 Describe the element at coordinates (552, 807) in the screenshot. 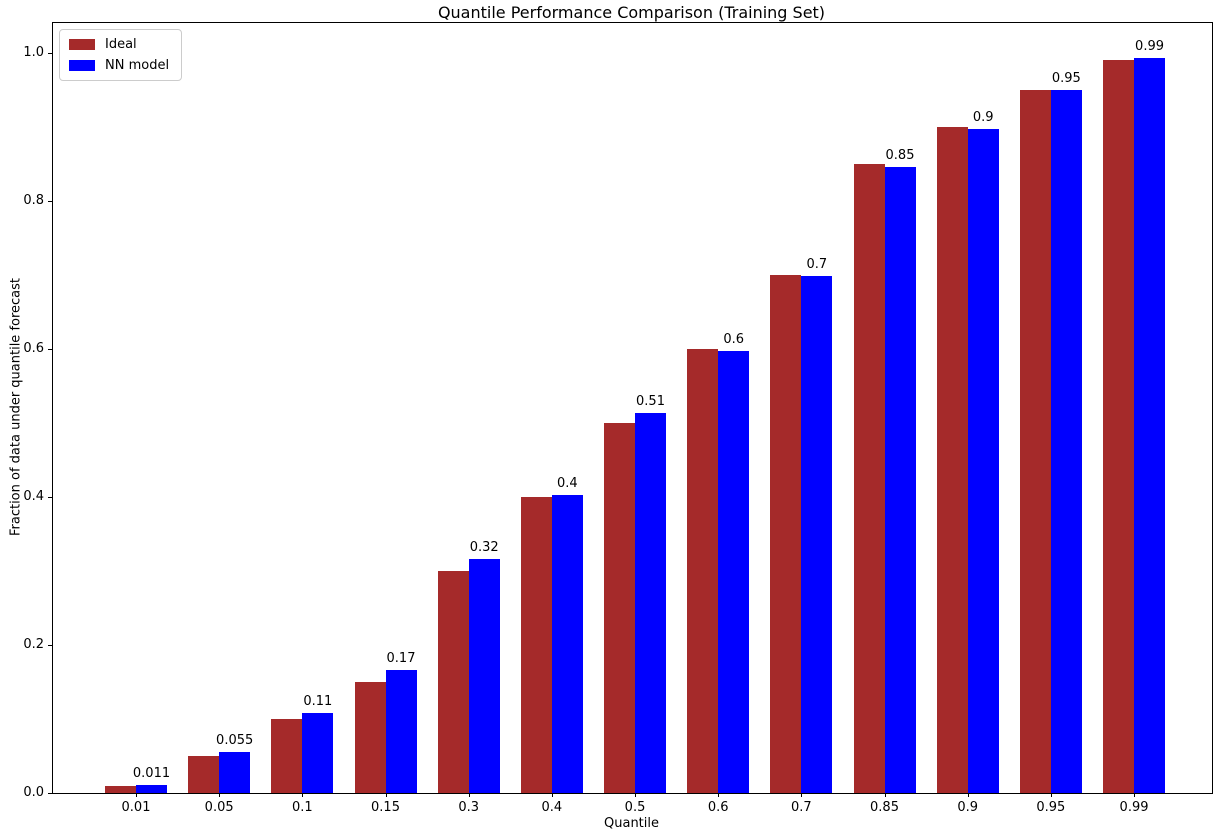

I see `x-tick-label: 0.4` at that location.